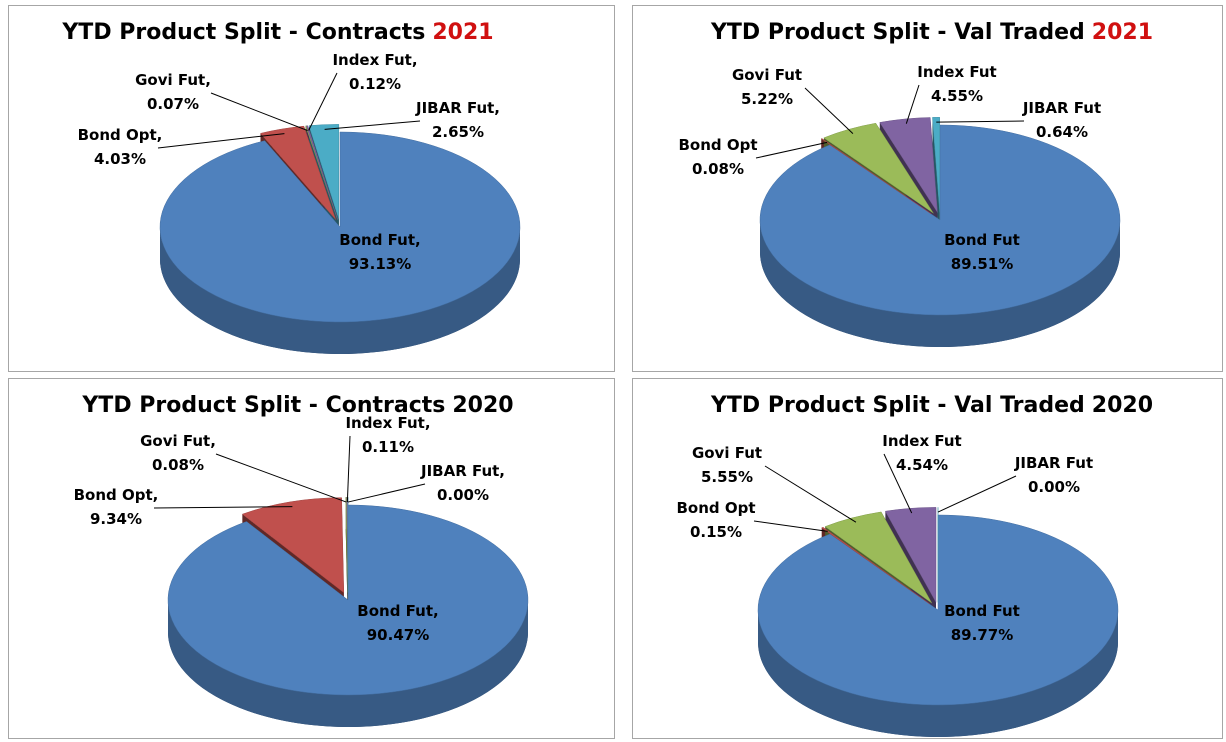  I want to click on value-label: 2.65%, so click(458, 132).